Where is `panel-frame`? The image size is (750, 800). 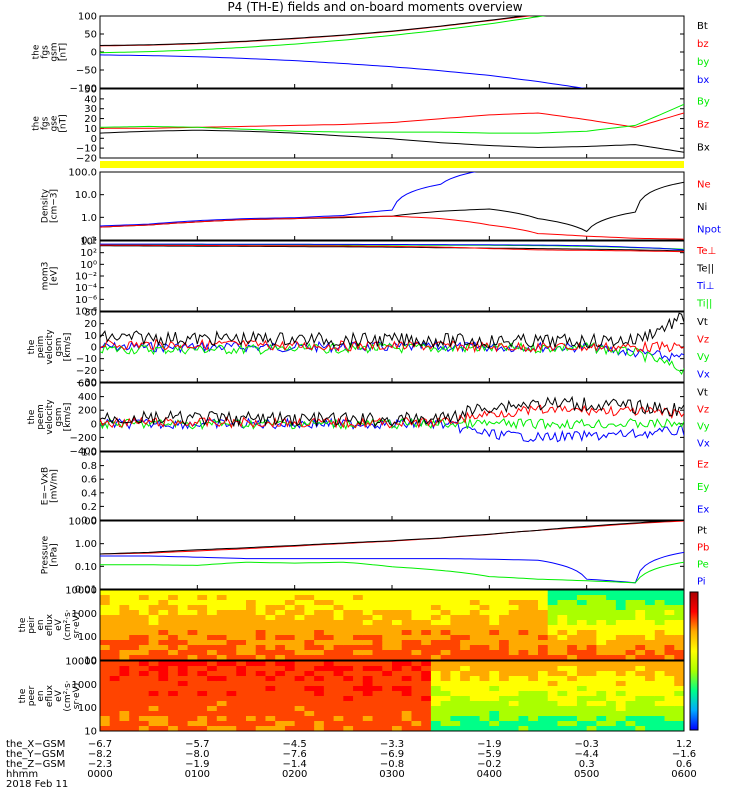 panel-frame is located at coordinates (392, 52).